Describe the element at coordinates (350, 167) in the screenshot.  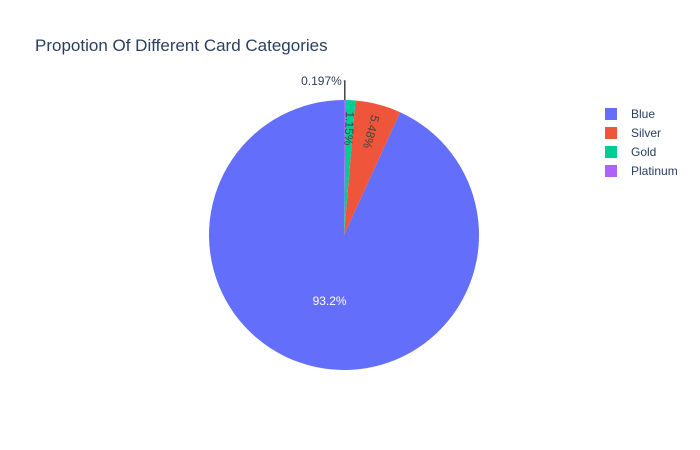
I see `pie-slice-gold` at that location.